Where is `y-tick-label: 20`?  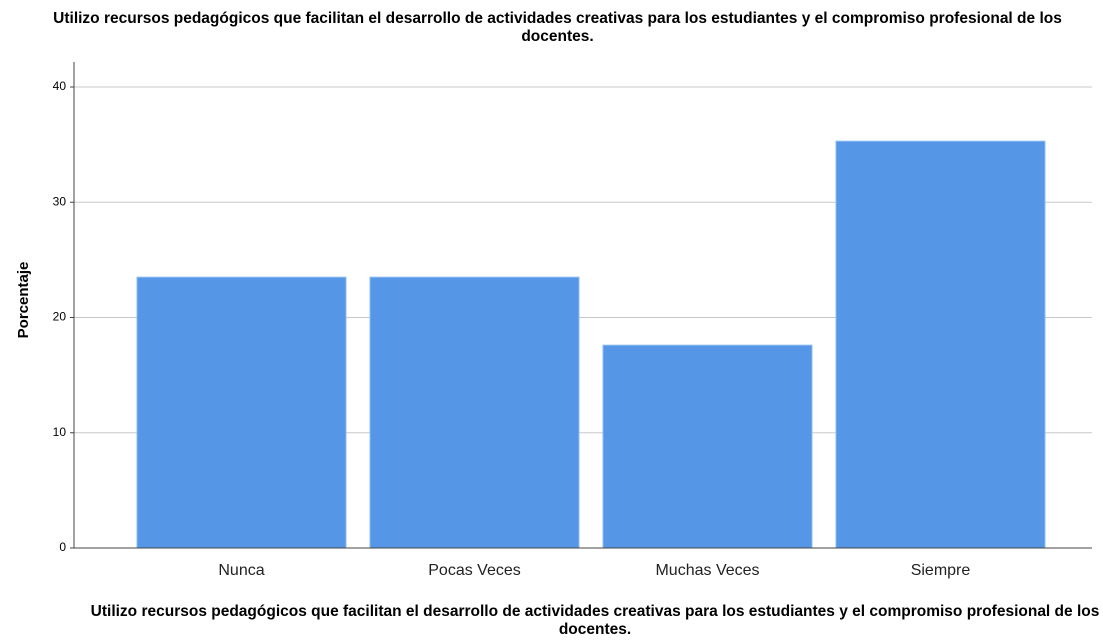
y-tick-label: 20 is located at coordinates (60, 317).